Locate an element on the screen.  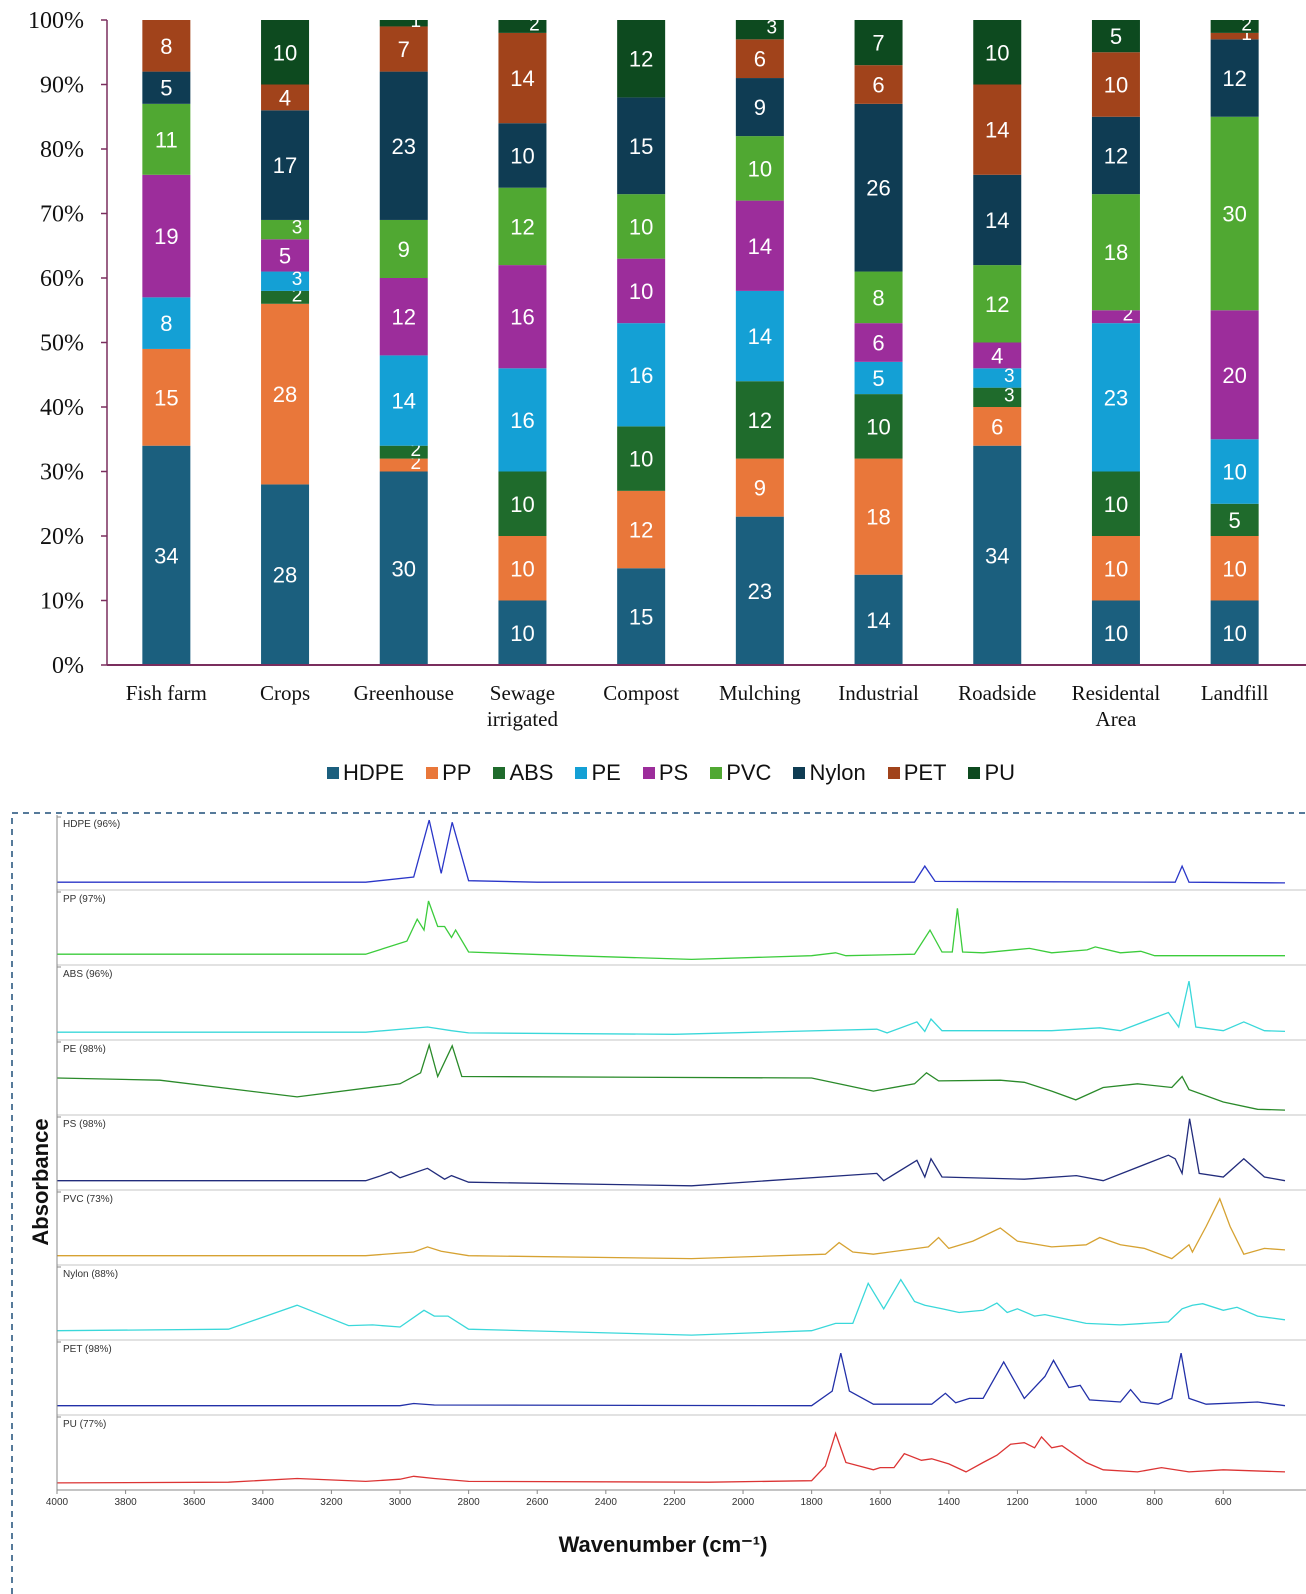
x-tick-label: Landfill is located at coordinates (1234, 693).